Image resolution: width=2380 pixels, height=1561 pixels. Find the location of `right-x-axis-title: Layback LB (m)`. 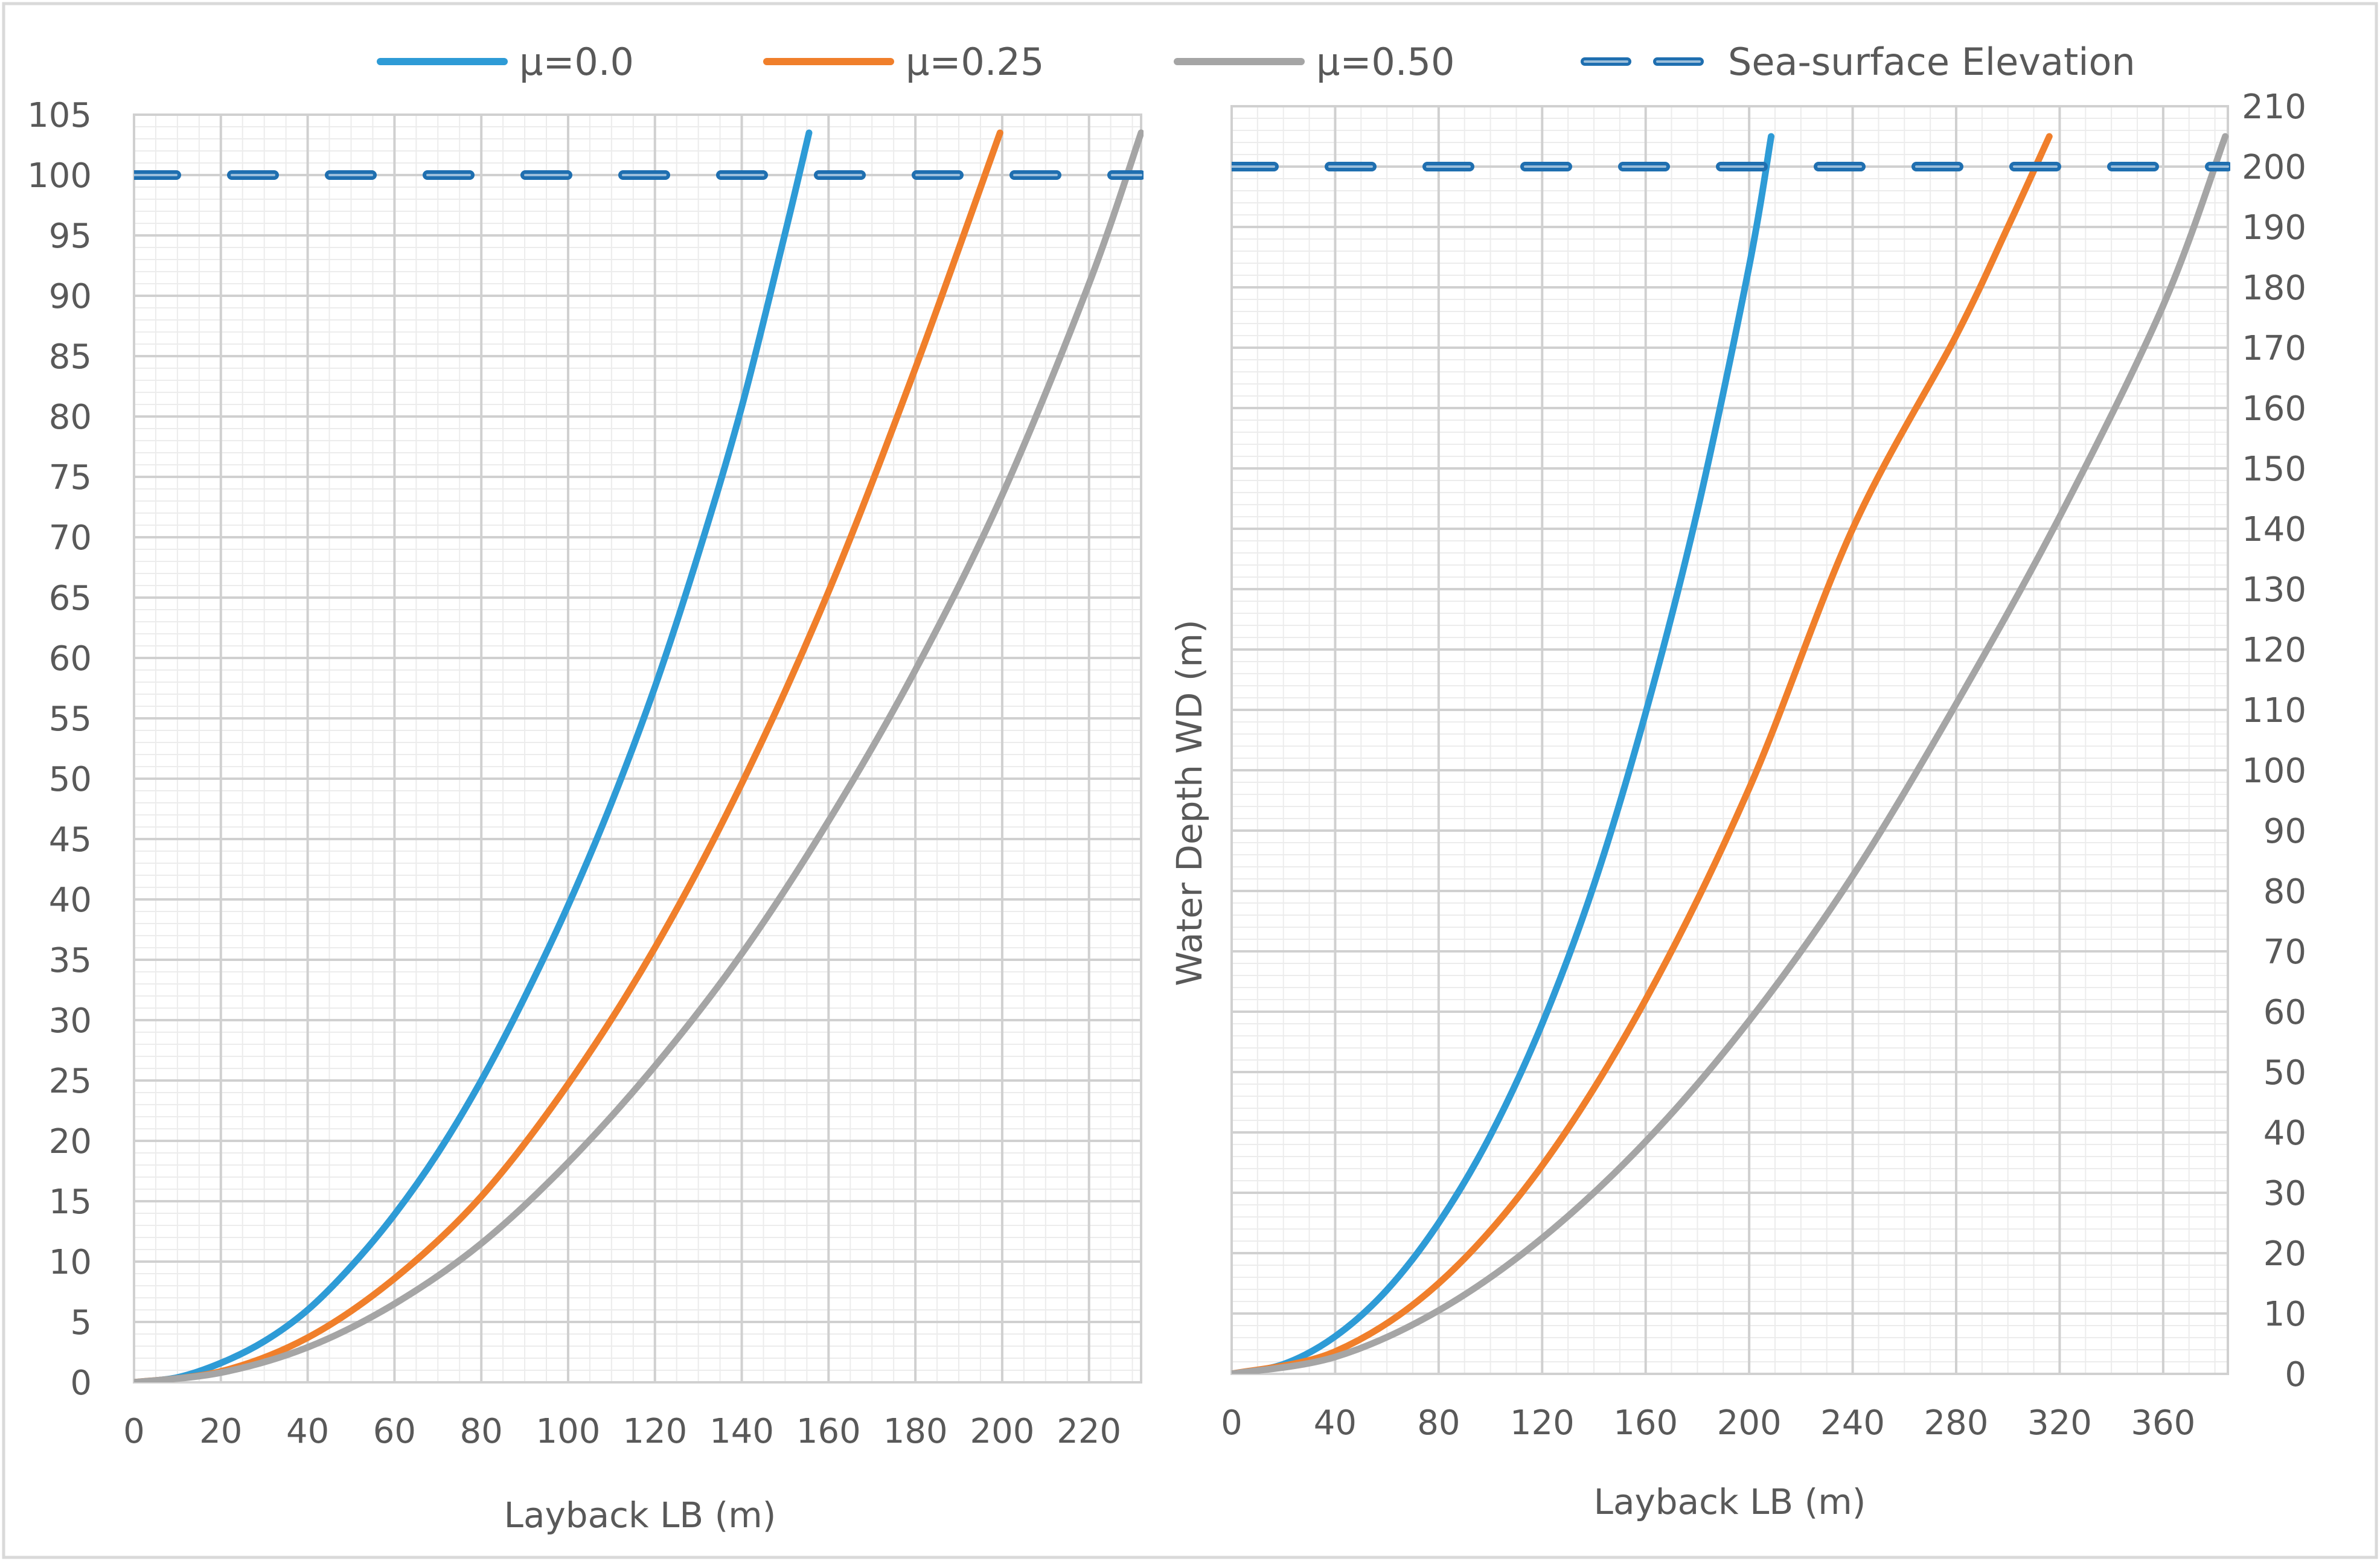

right-x-axis-title: Layback LB (m) is located at coordinates (1730, 1501).